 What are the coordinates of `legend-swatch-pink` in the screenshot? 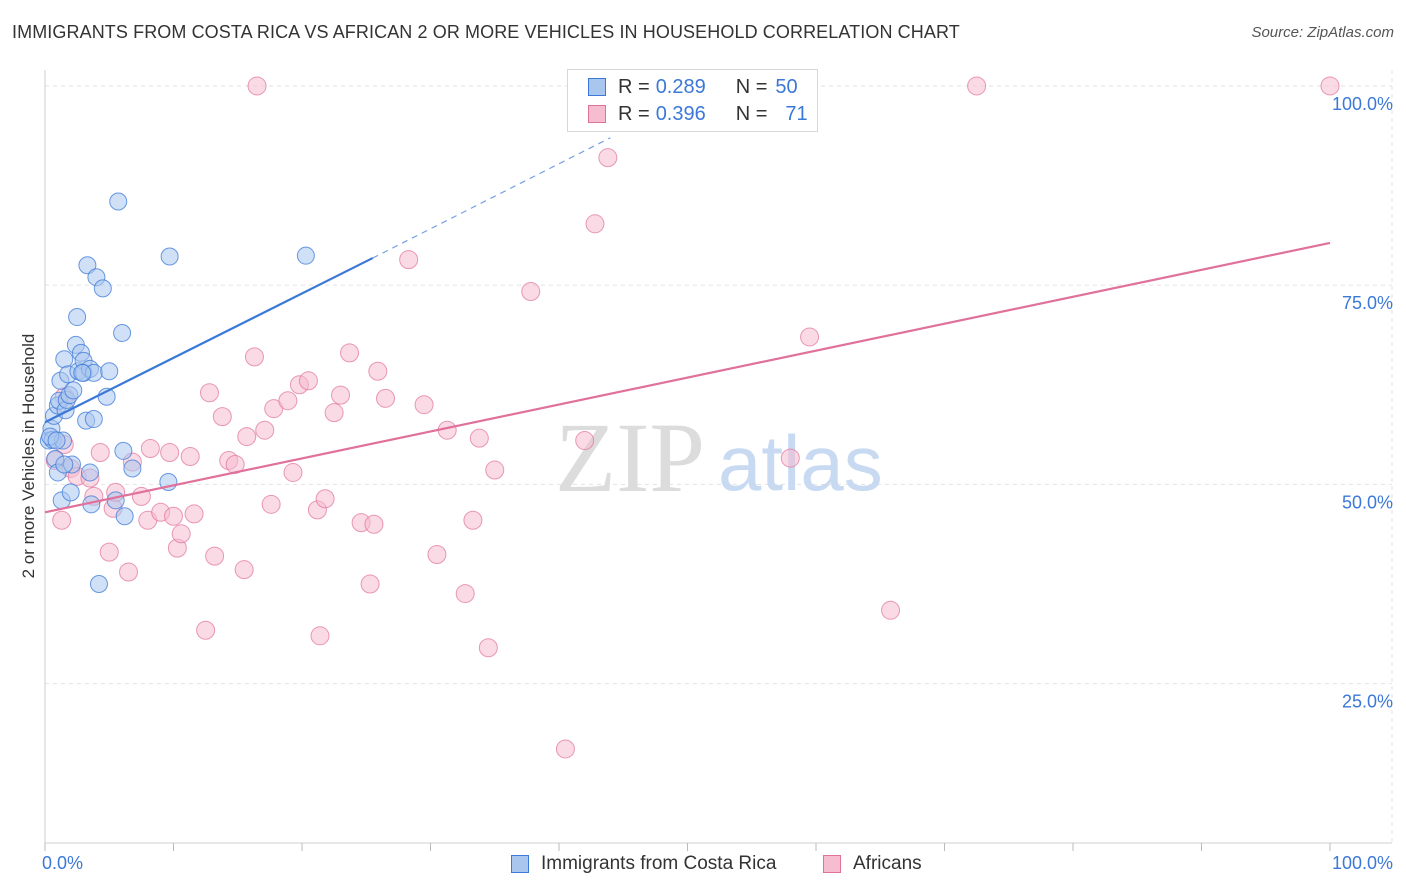 It's located at (597, 114).